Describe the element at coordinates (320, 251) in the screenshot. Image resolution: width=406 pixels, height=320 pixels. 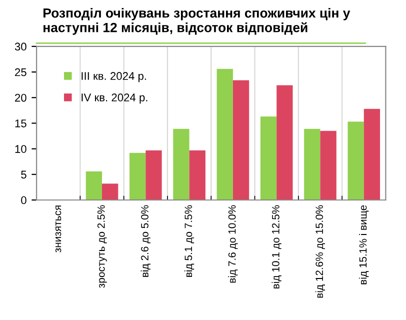
I see `x-tick-label: від 12.6% до 15.0%` at that location.